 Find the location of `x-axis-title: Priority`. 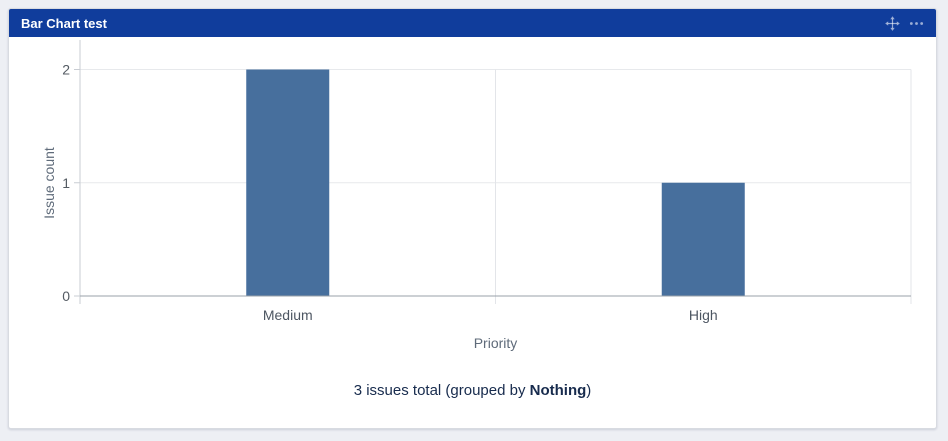

x-axis-title: Priority is located at coordinates (496, 343).